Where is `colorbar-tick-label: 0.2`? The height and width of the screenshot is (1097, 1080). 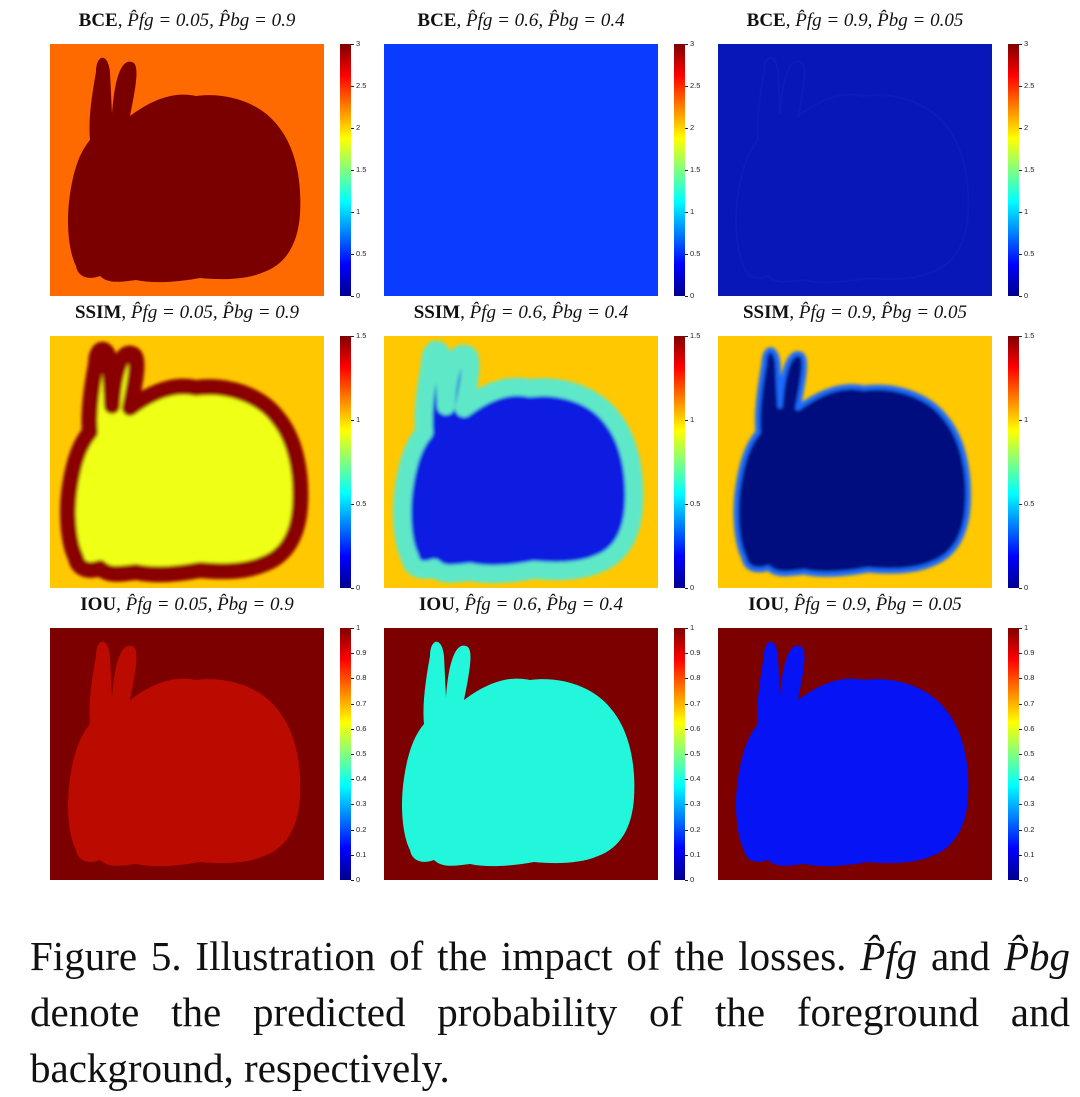 colorbar-tick-label: 0.2 is located at coordinates (361, 829).